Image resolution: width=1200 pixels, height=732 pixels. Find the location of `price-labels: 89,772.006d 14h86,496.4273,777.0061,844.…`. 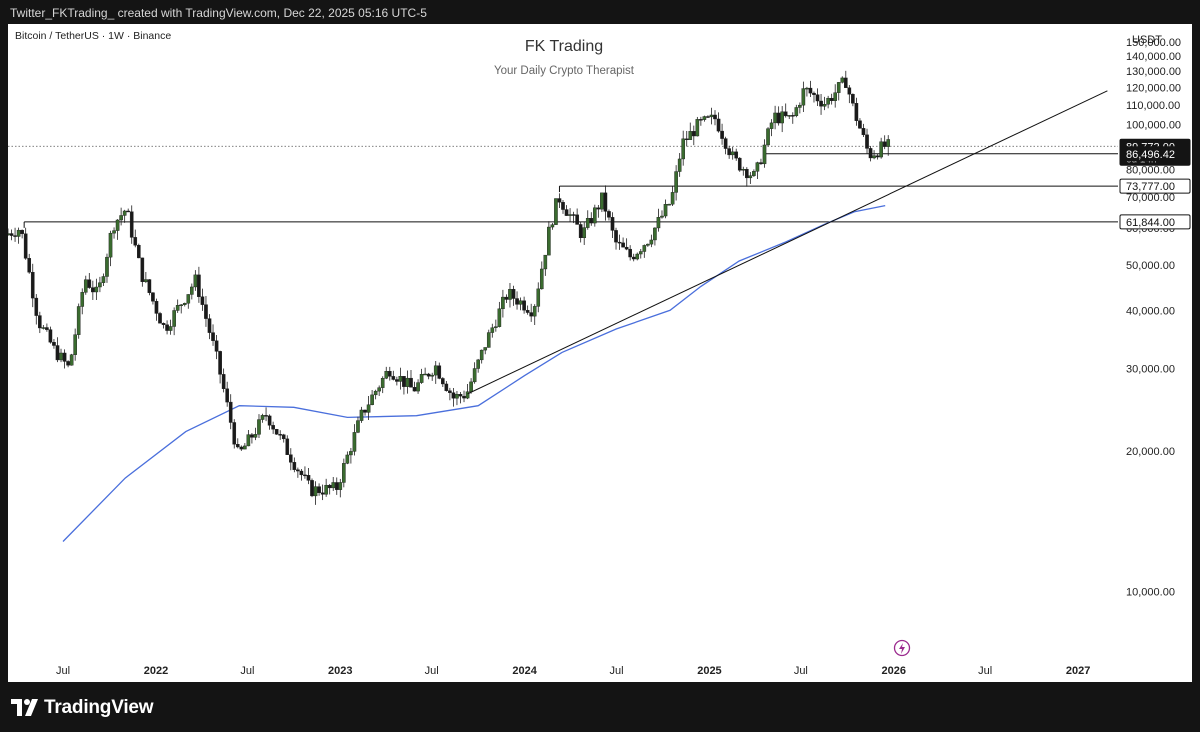

price-labels: 89,772.006d 14h86,496.4273,777.0061,844.… is located at coordinates (1155, 184).